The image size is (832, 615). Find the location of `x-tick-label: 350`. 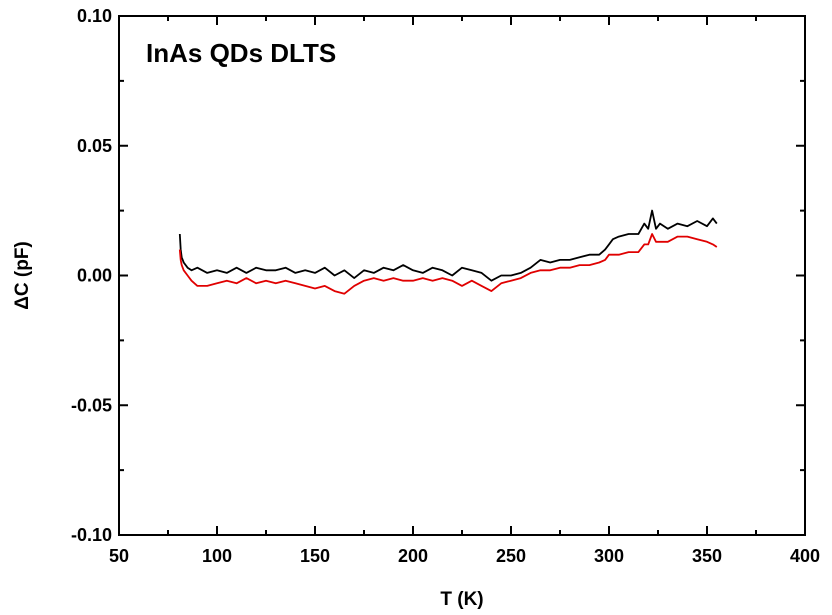

x-tick-label: 350 is located at coordinates (707, 556).